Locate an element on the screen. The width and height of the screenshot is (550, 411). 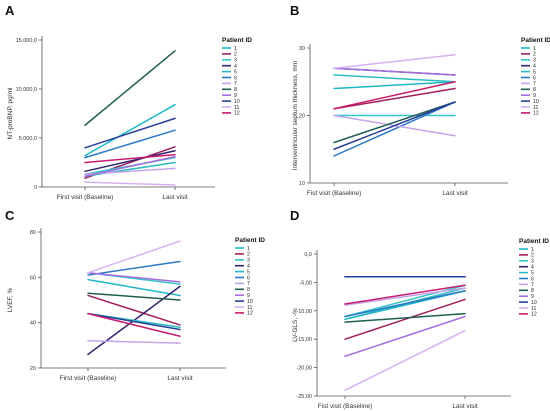
panel-label: B is located at coordinates (294, 10).